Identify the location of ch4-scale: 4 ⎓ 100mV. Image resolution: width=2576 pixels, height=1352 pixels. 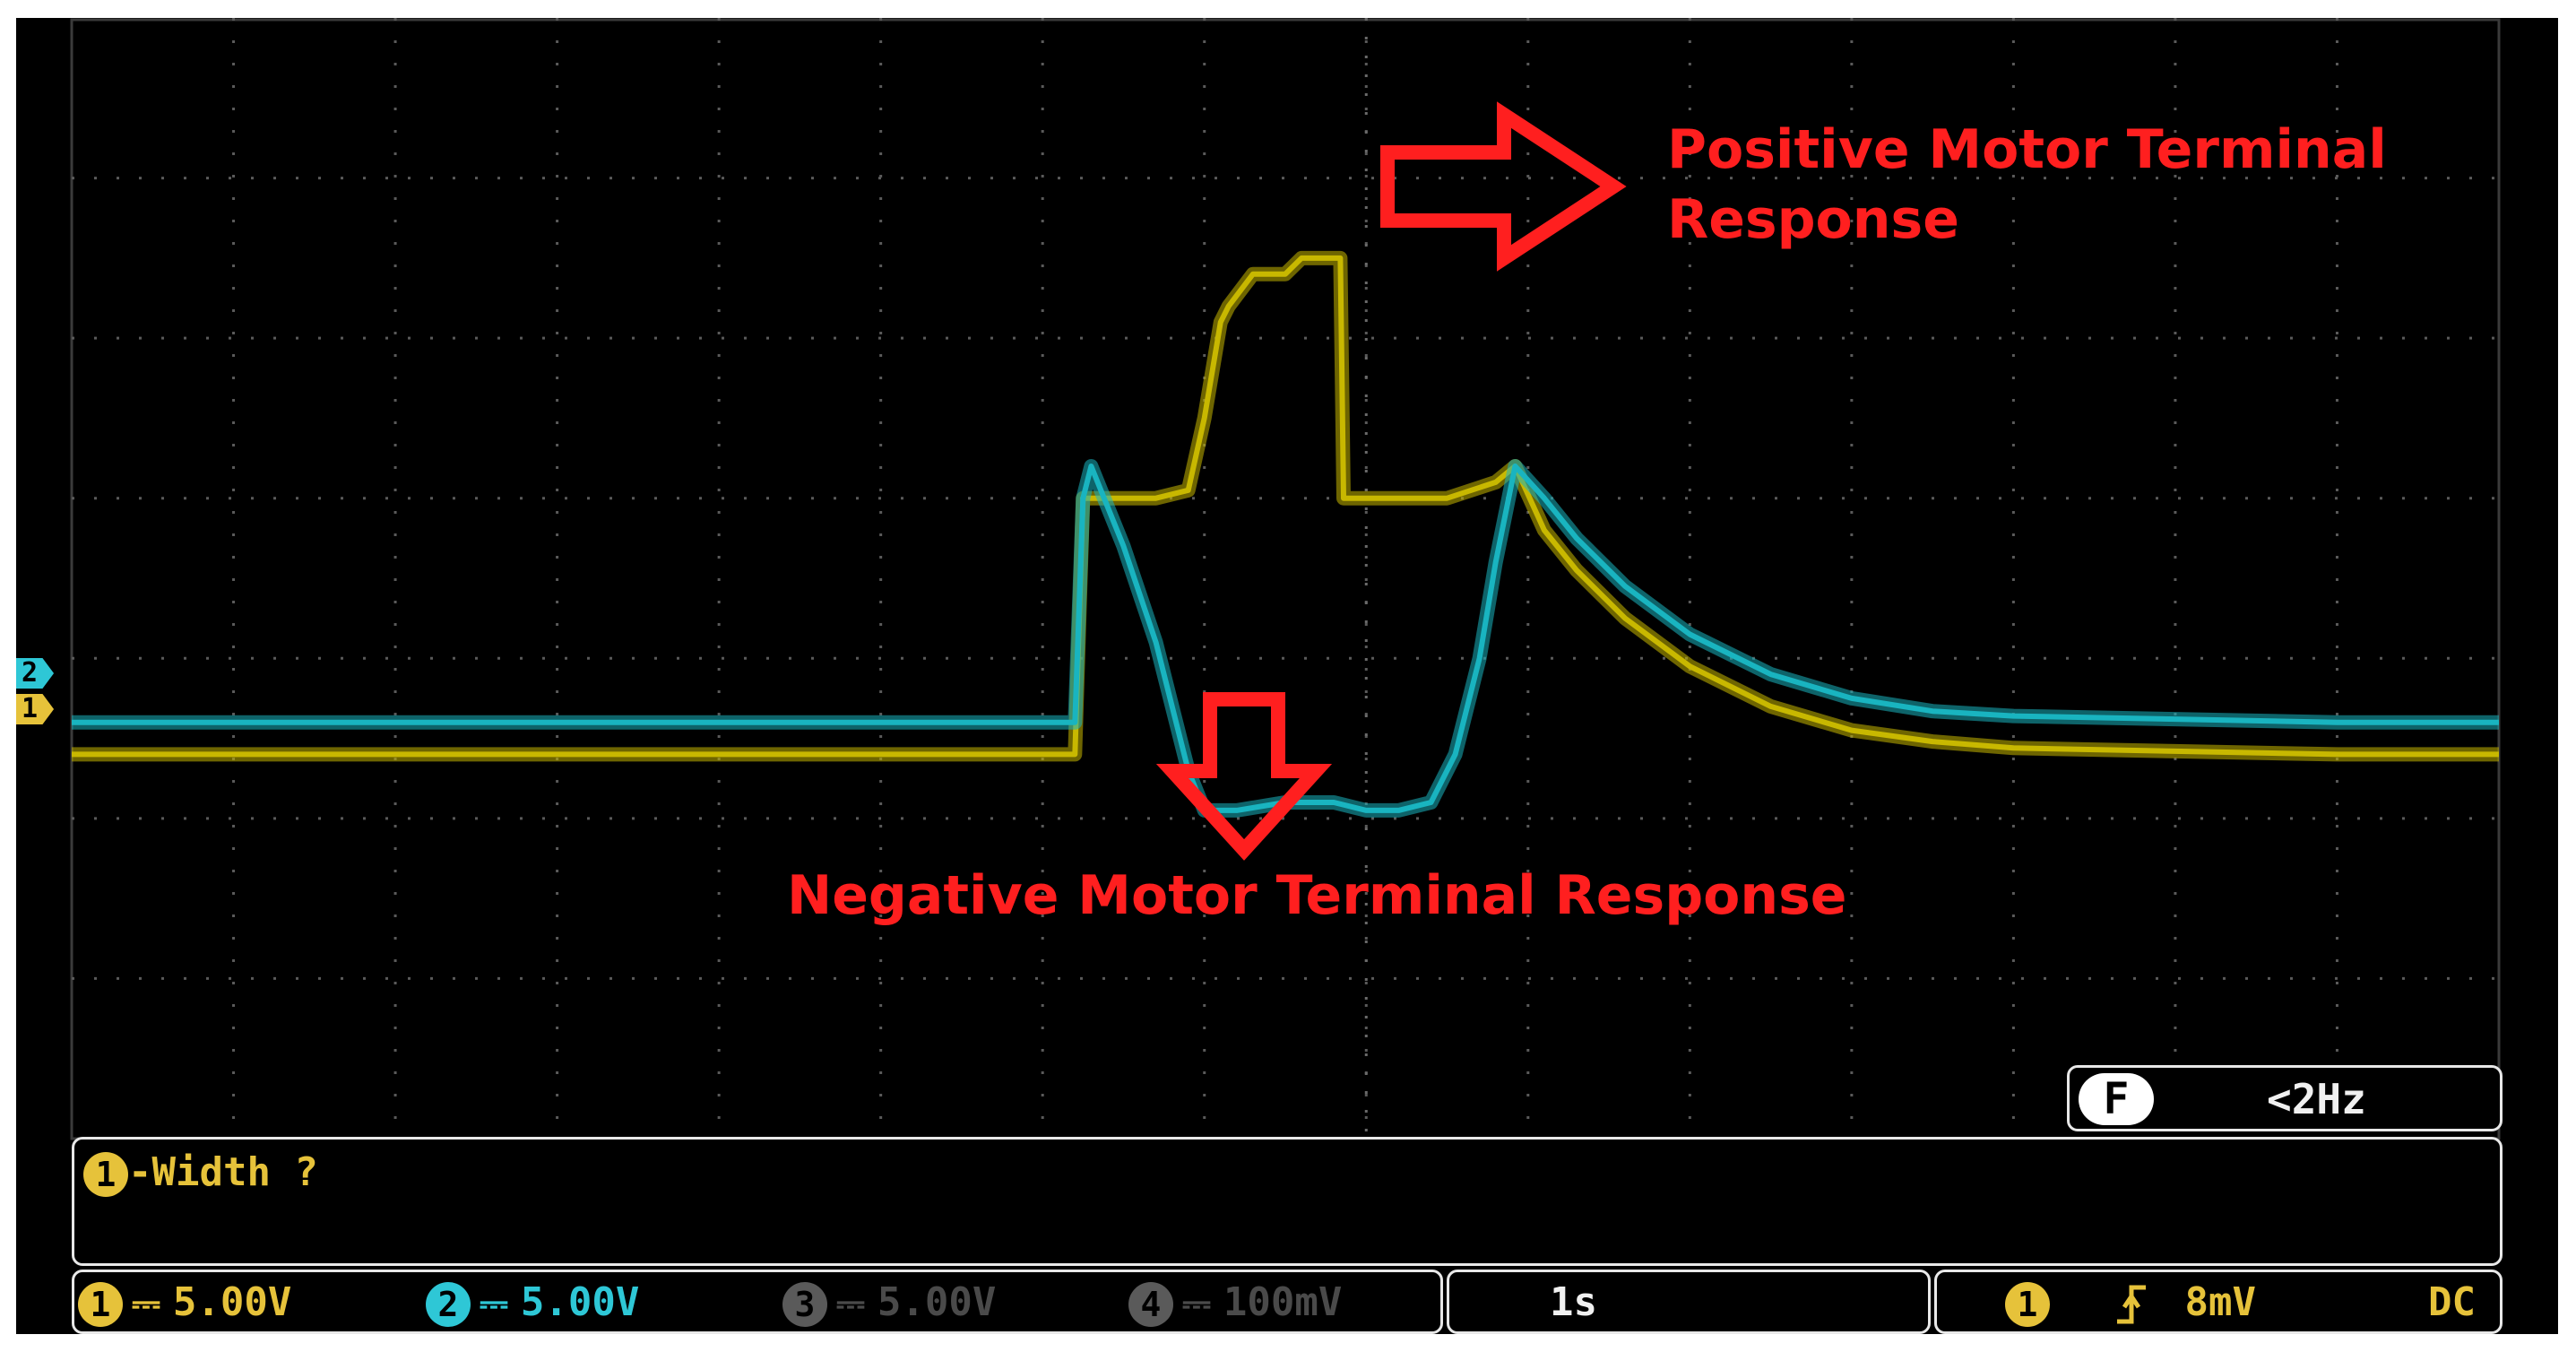
(1235, 1303).